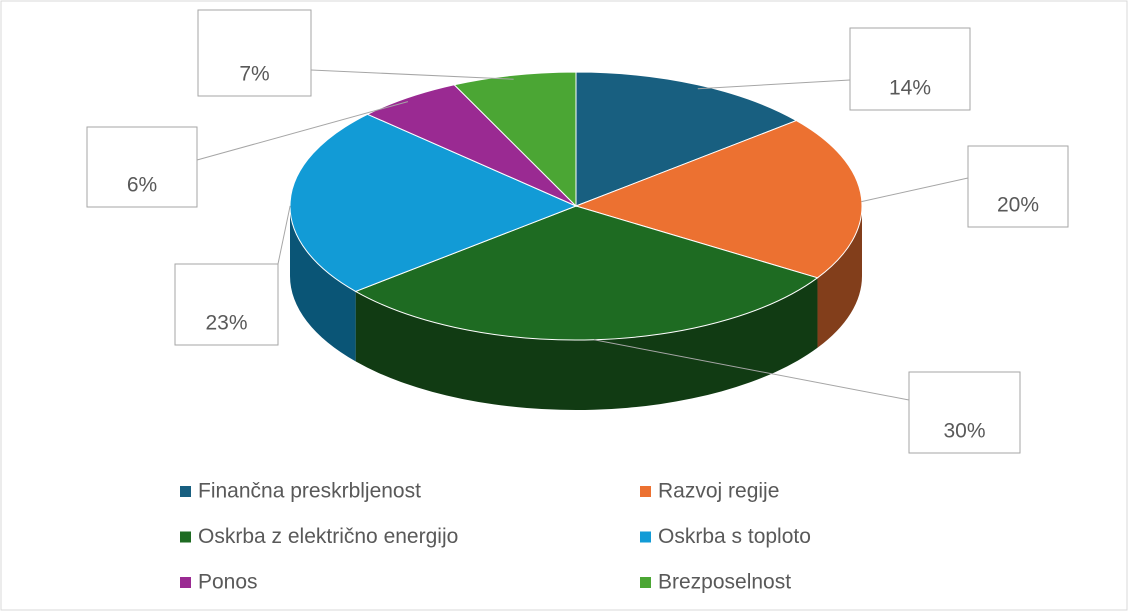 The image size is (1129, 612). Describe the element at coordinates (1018, 205) in the screenshot. I see `data-label: 20%` at that location.